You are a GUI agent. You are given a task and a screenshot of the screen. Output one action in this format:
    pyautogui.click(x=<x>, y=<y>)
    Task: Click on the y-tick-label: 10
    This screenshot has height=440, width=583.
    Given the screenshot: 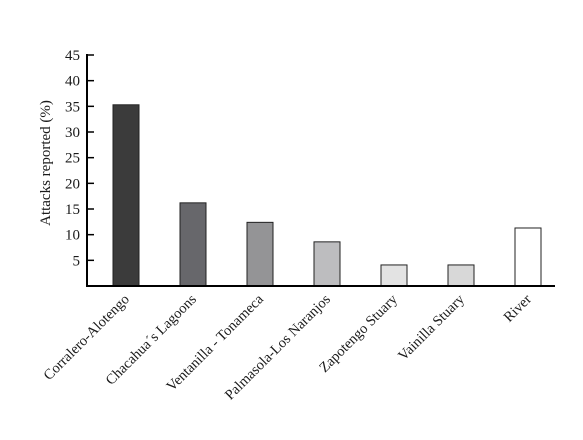 What is the action you would take?
    pyautogui.click(x=72, y=236)
    